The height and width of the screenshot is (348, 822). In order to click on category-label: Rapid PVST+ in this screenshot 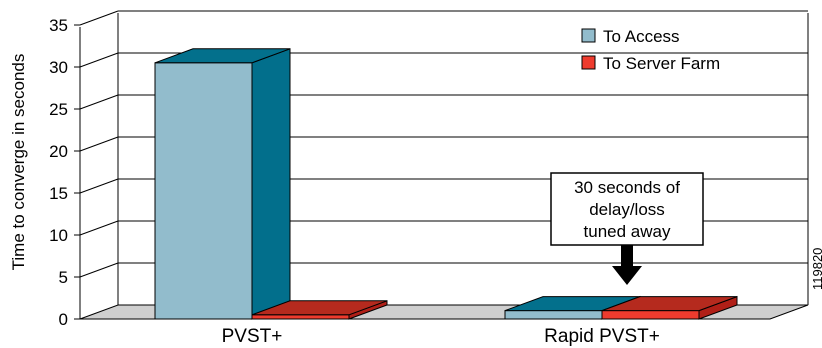, I will do `click(602, 336)`.